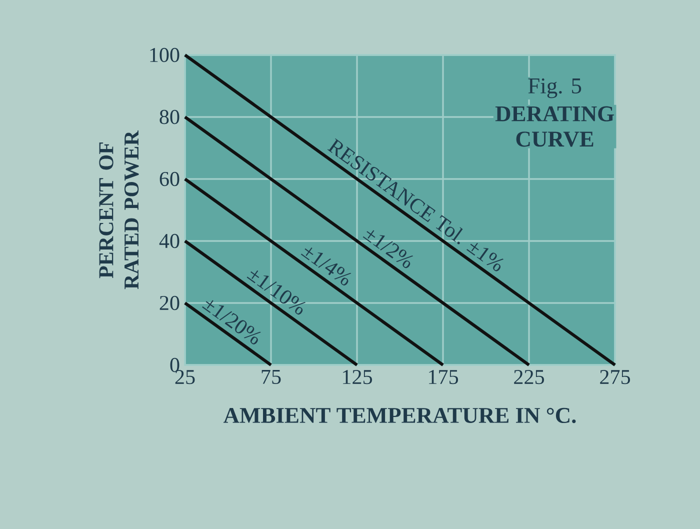 The image size is (700, 529). Describe the element at coordinates (555, 88) in the screenshot. I see `text: Fig. 5` at that location.